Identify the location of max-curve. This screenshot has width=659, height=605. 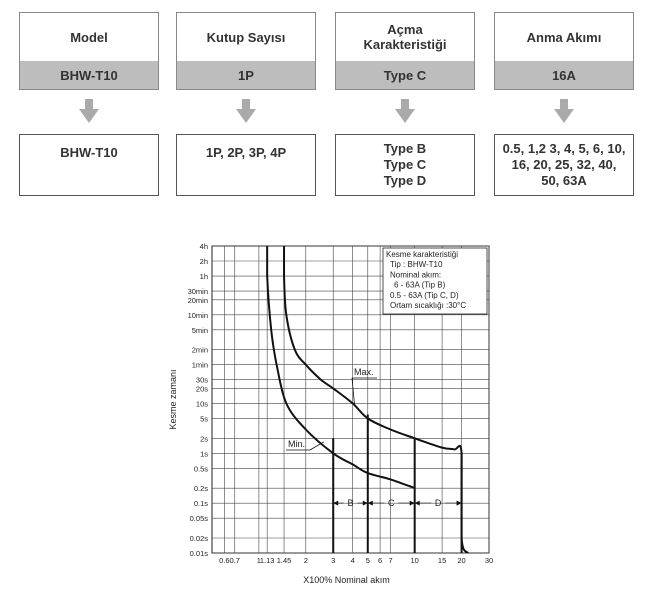
(376, 400).